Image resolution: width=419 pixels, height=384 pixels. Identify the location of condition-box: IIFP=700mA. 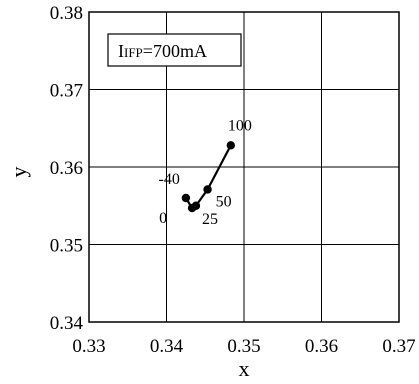
(174, 50).